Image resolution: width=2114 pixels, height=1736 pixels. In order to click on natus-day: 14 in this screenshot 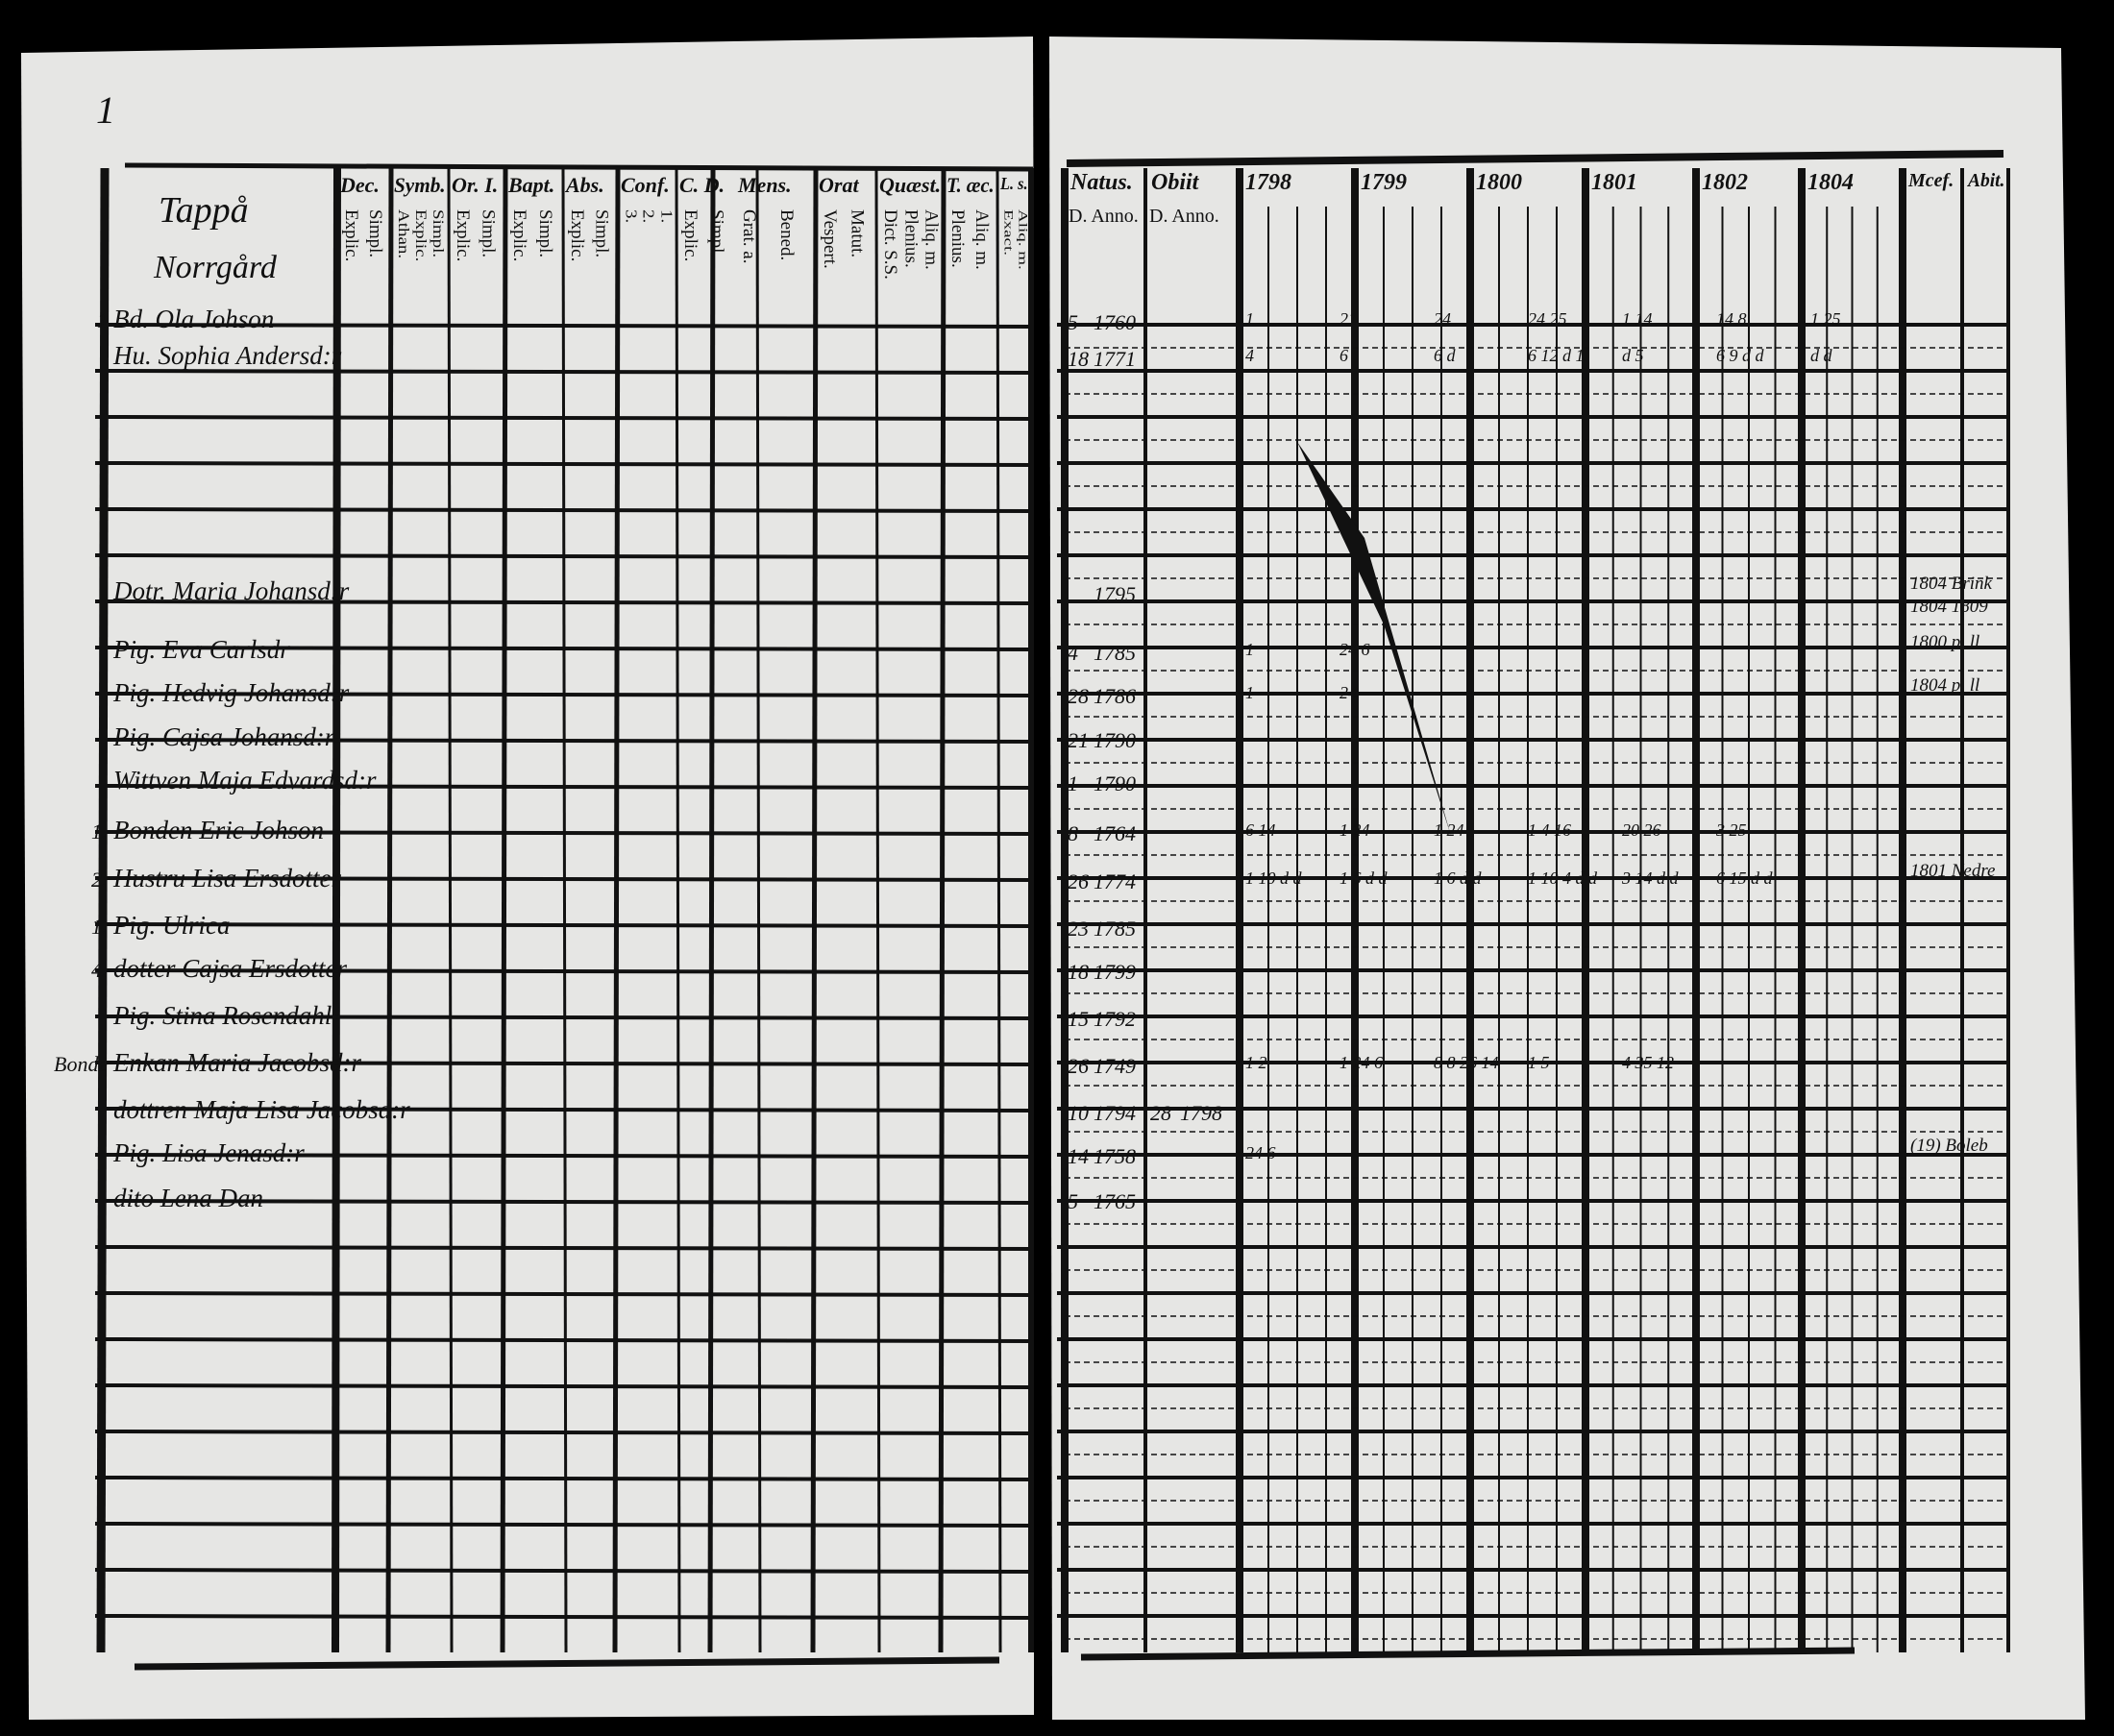, I will do `click(1078, 1156)`.